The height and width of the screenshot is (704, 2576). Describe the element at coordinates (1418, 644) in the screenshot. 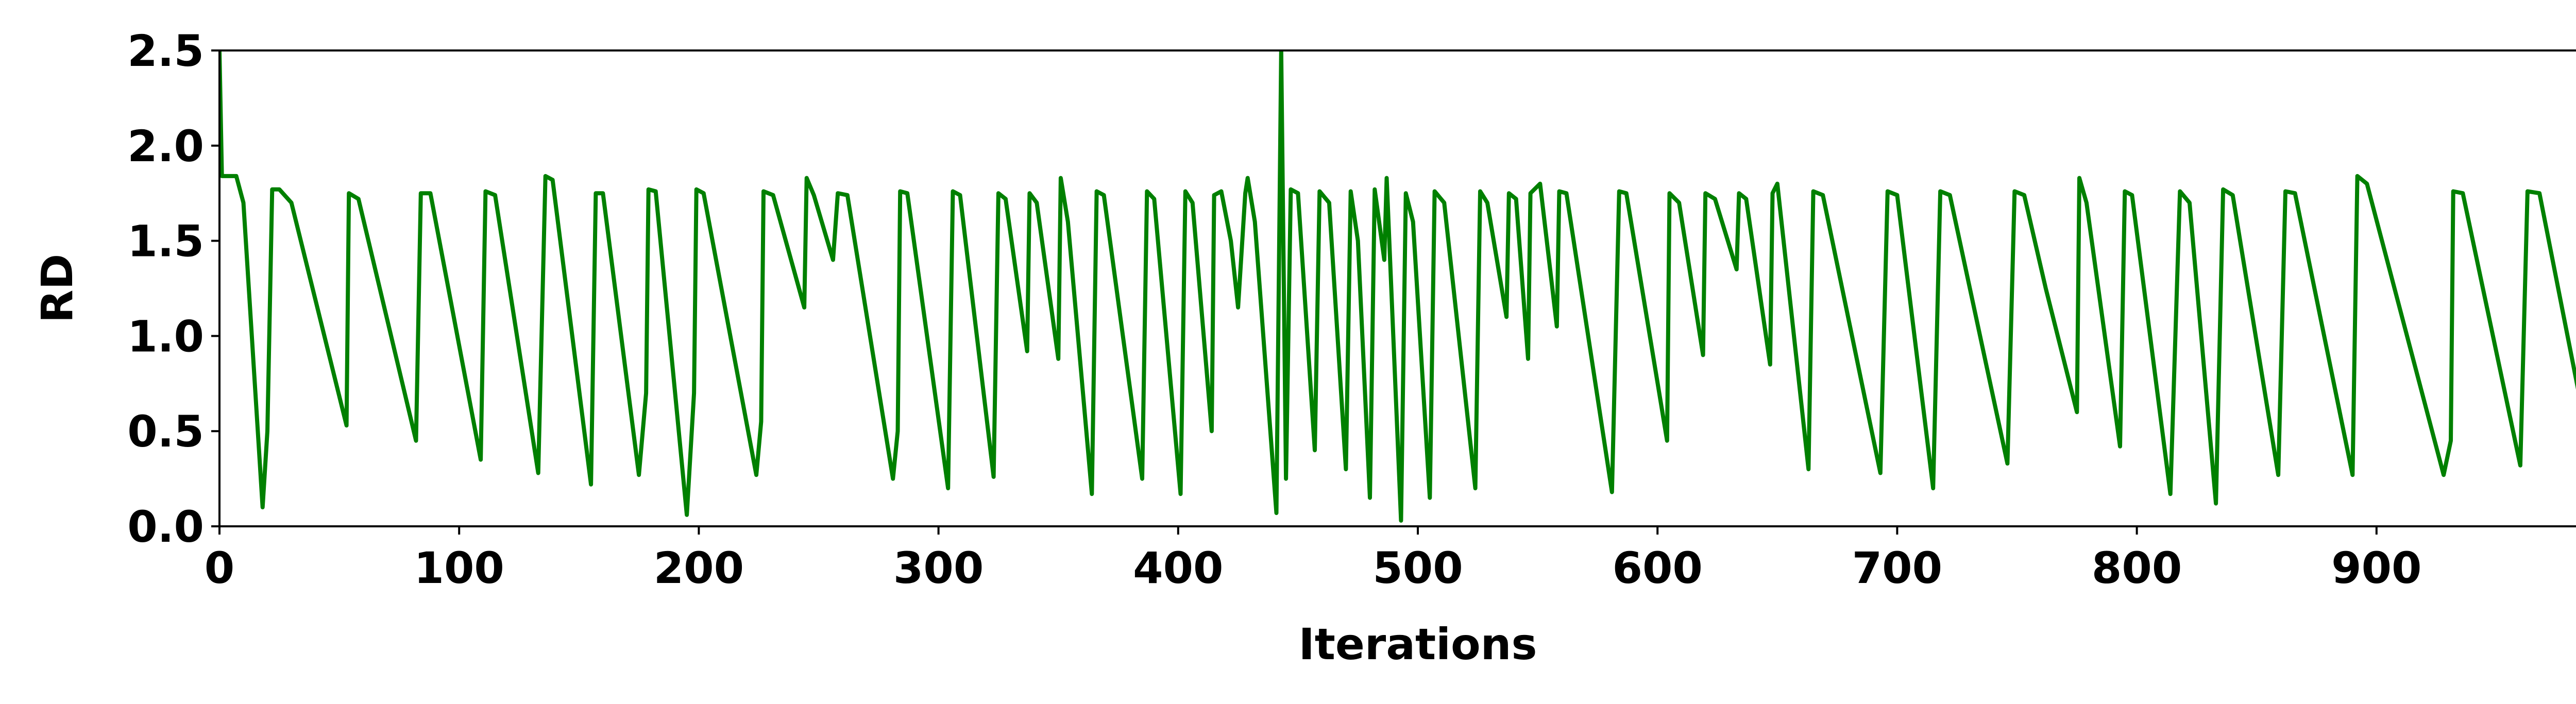

I see `x-axis-title: Iterations` at that location.